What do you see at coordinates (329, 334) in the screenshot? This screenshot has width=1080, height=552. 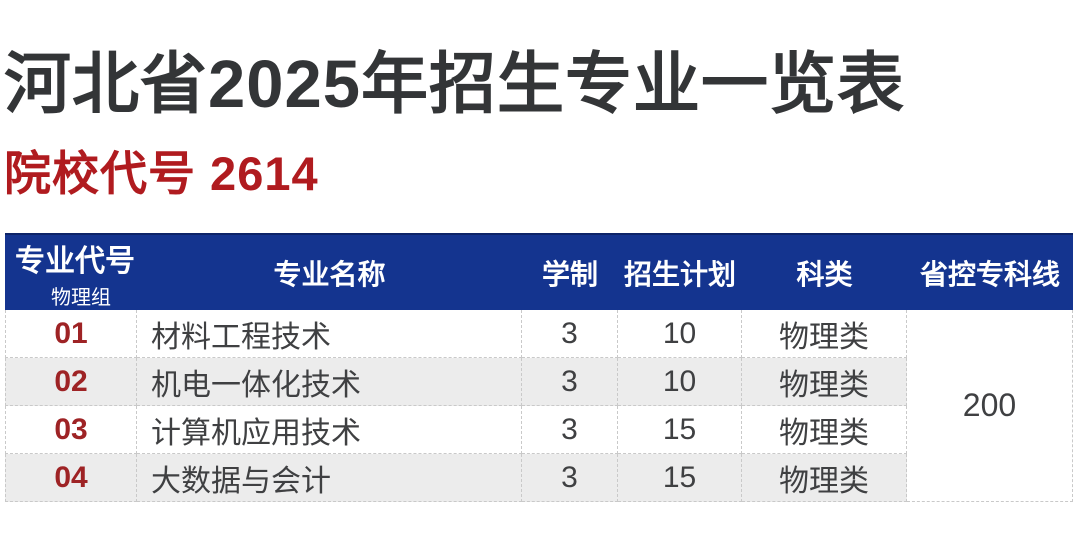 I see `cell-major-name: 材料工程技术` at bounding box center [329, 334].